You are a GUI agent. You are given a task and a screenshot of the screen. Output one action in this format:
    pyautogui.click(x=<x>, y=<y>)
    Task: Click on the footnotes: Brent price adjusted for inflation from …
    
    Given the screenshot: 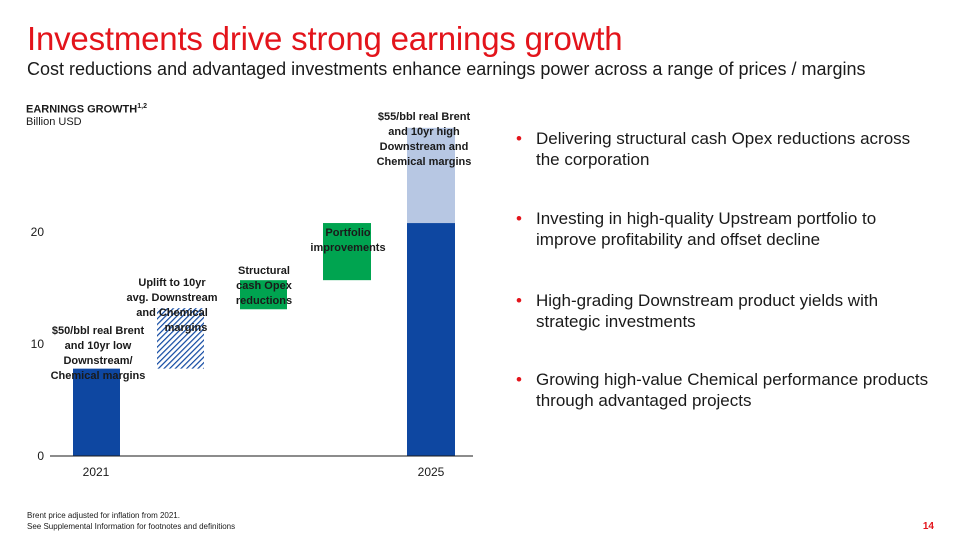 What is the action you would take?
    pyautogui.click(x=131, y=521)
    